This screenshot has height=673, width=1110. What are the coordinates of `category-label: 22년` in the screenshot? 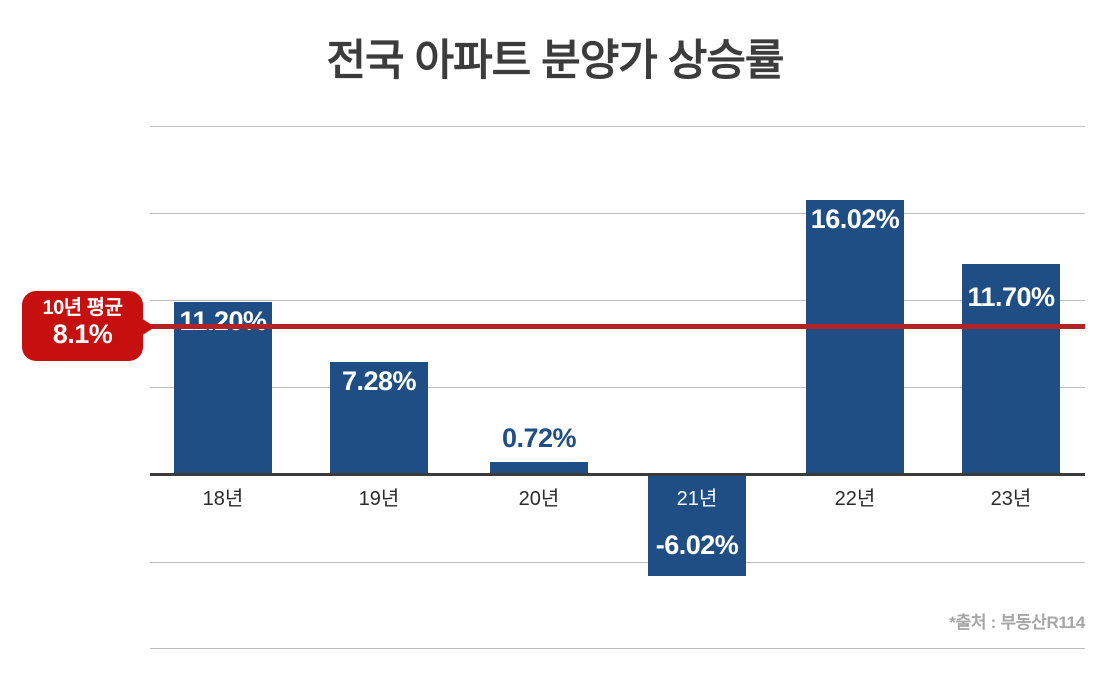 It's located at (855, 499).